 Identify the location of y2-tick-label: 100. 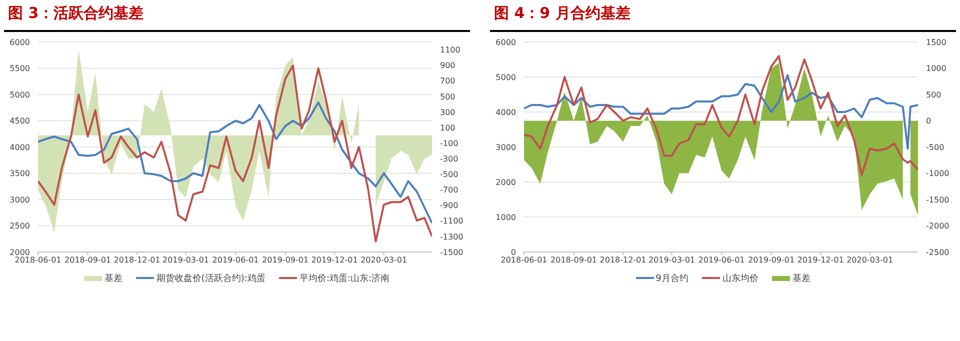
(448, 127).